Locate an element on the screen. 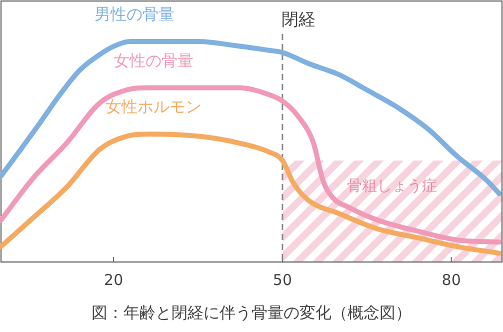 This screenshot has height=332, width=503. x-tick-label: 50 is located at coordinates (282, 280).